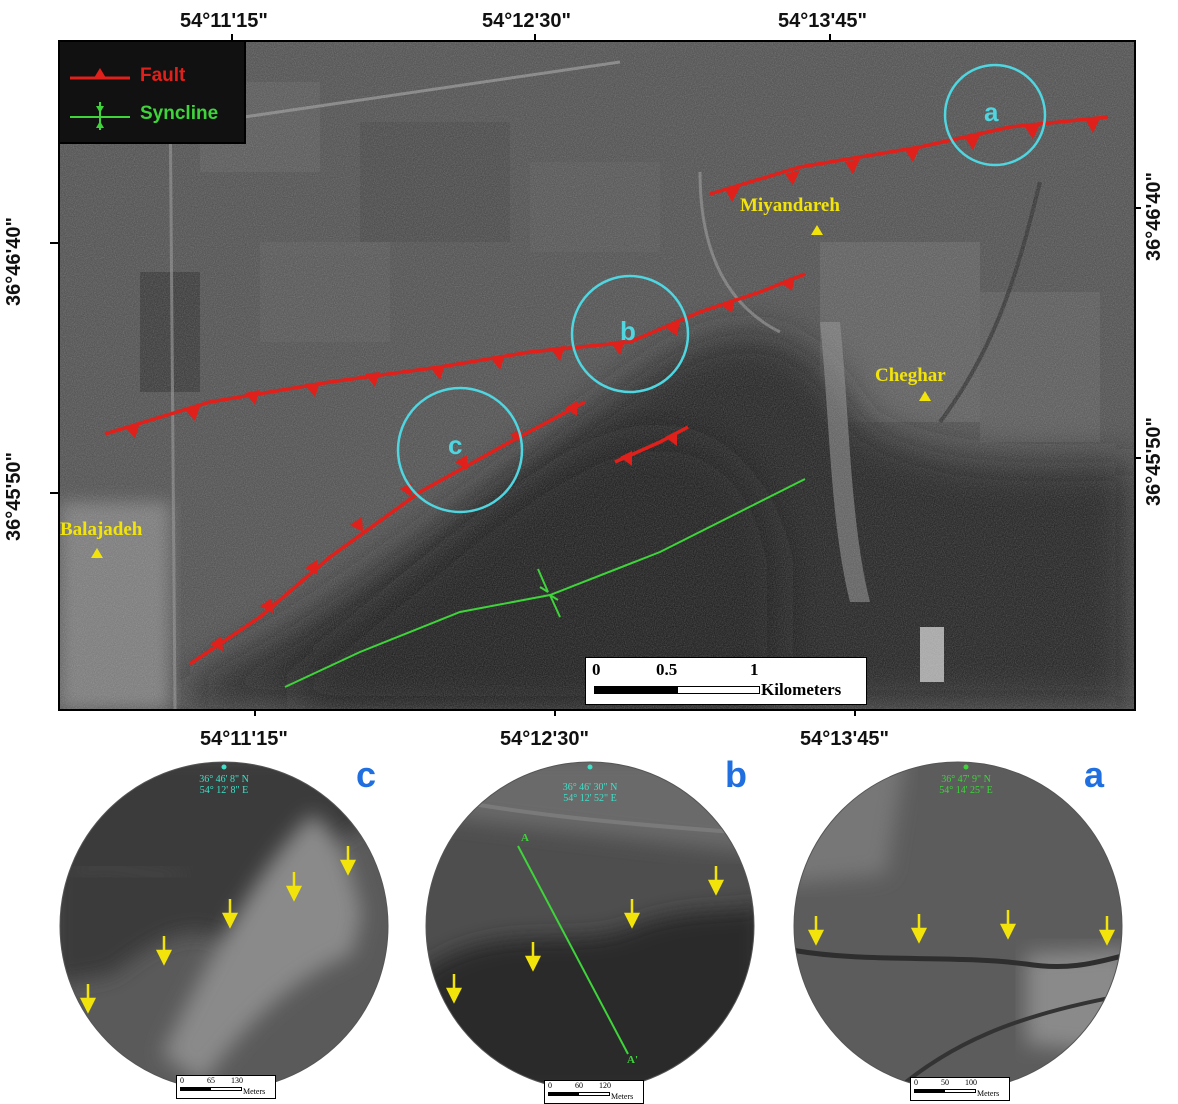 This screenshot has height=1104, width=1178. Describe the element at coordinates (822, 21) in the screenshot. I see `top-coord-3: 54°13'45"` at that location.